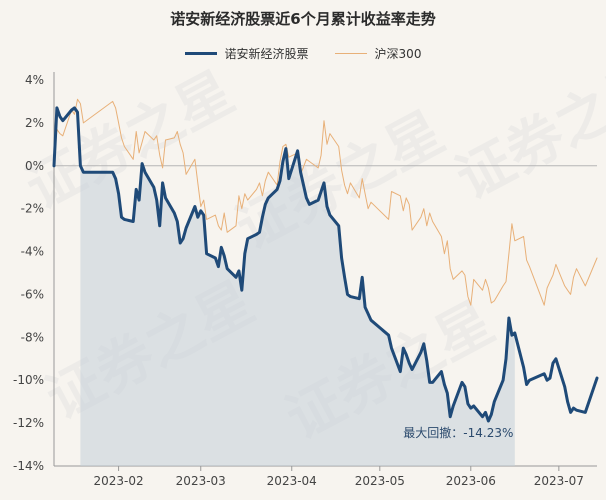 The image size is (606, 500). What do you see at coordinates (458, 432) in the screenshot?
I see `max-drawdown-annotation: 最大回撤：-14.23%` at bounding box center [458, 432].